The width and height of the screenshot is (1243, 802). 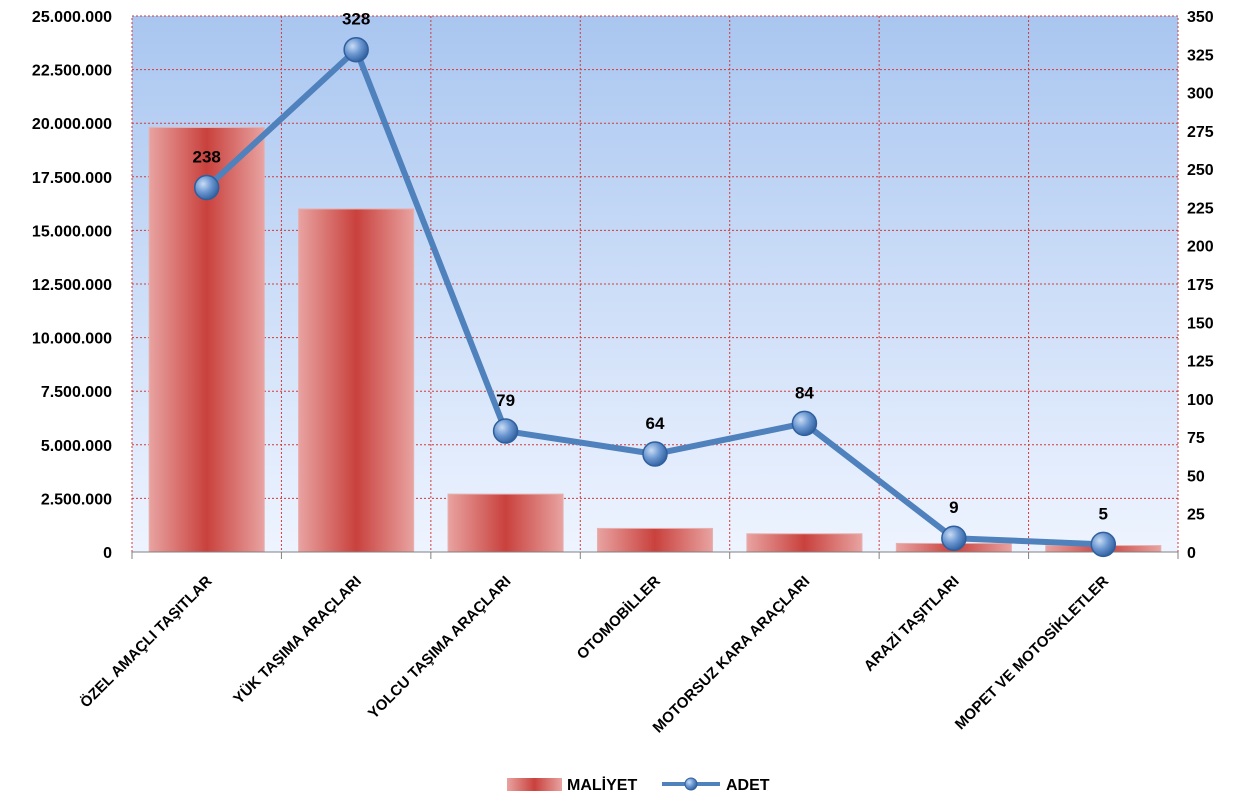 I want to click on left-axis-tick-label: 7.500.000, so click(x=76, y=392).